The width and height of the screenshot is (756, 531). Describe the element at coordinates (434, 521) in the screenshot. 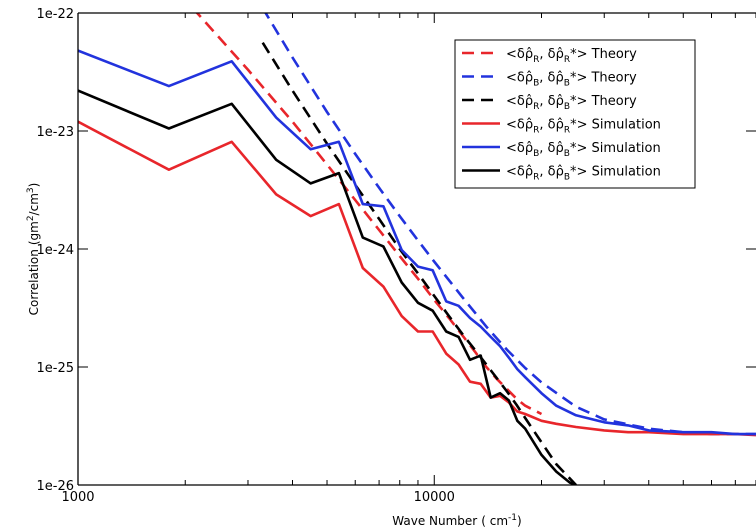

I see `x-axis-label-text: Wave Number` at that location.